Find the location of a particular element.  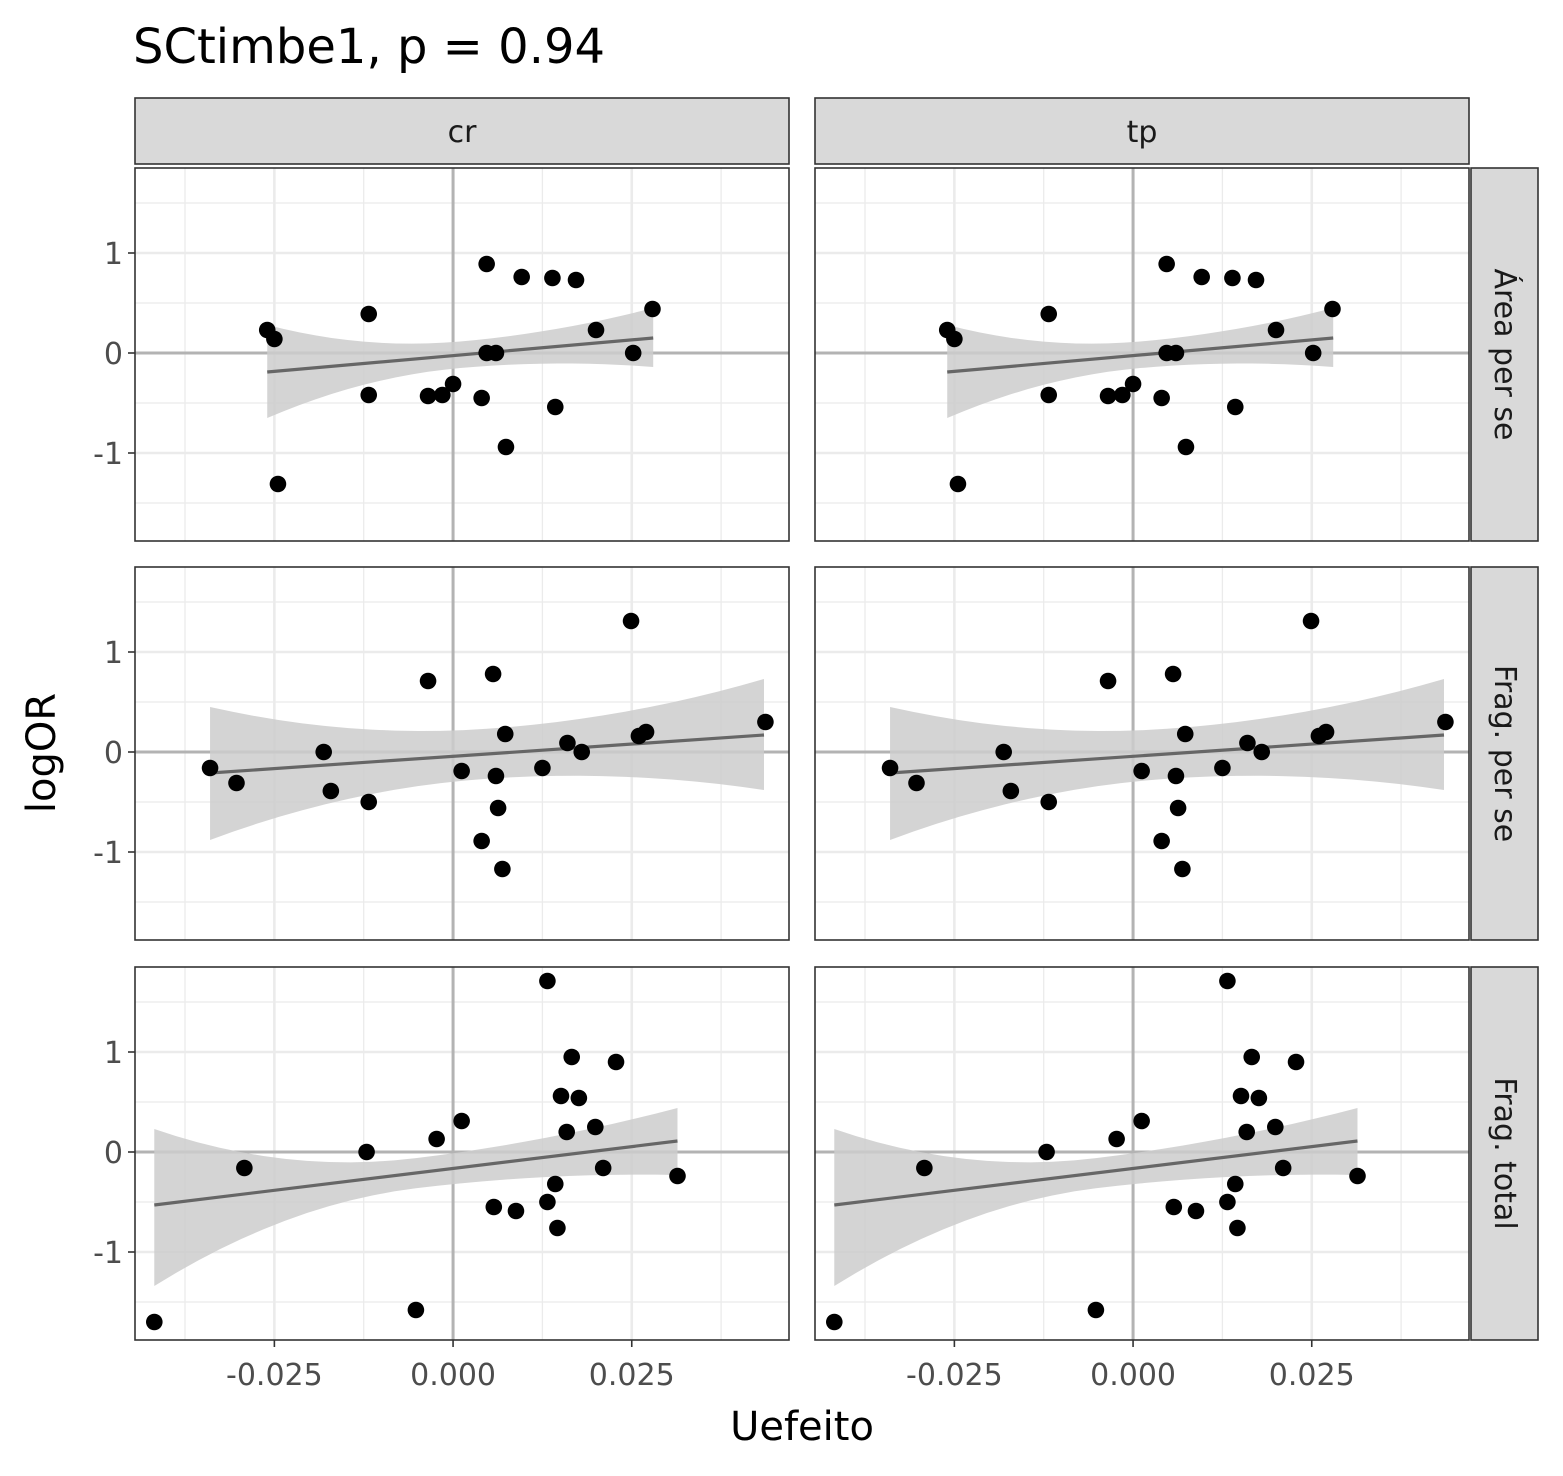

panel-cr-0: -1 0 1 is located at coordinates (441, 354).